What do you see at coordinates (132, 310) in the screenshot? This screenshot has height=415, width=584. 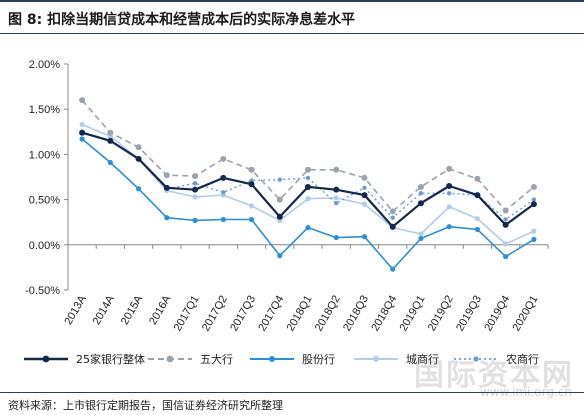 I see `x-tick-label: 2015A` at bounding box center [132, 310].